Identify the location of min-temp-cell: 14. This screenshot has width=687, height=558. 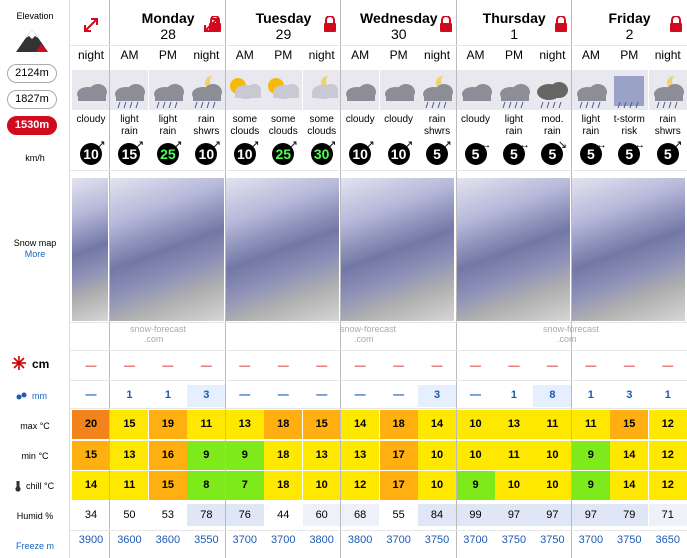
(629, 455).